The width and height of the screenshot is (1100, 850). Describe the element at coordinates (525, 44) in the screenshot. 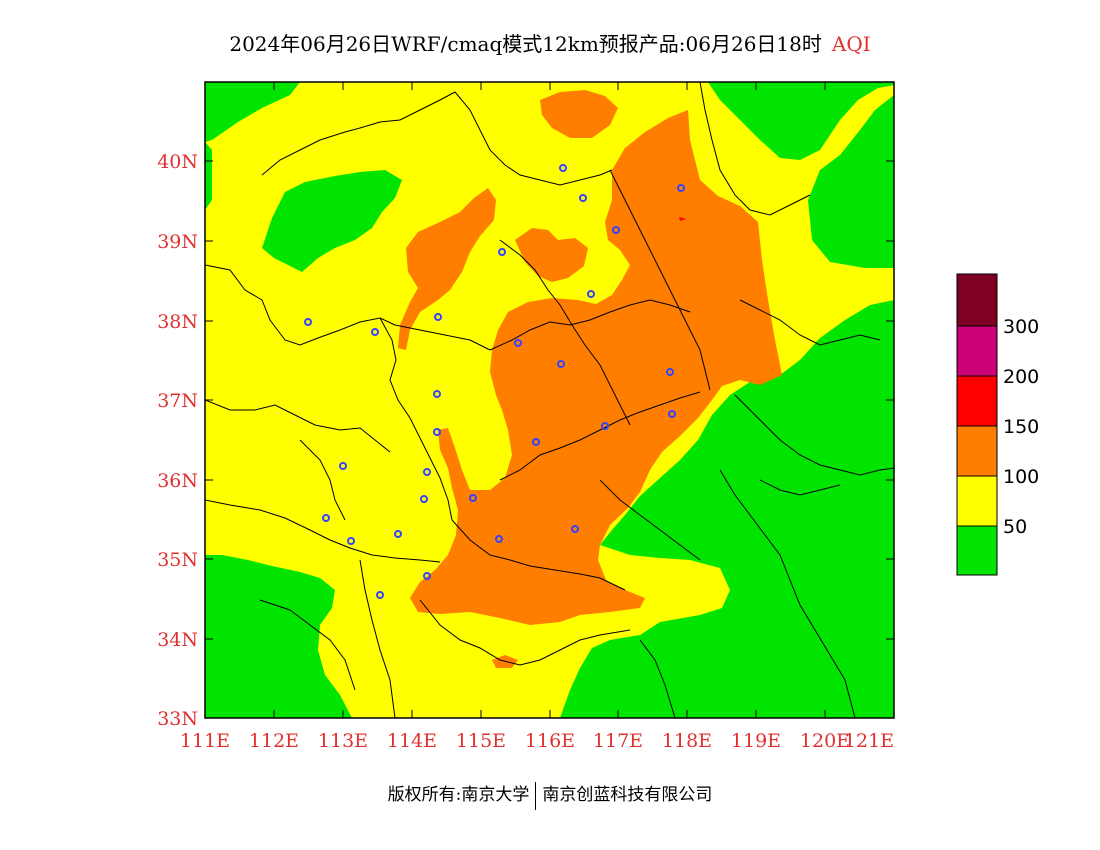

I see `title-text: 2024年06月26日WRF/cmaq模式12km预报产品:06月26日18时` at that location.